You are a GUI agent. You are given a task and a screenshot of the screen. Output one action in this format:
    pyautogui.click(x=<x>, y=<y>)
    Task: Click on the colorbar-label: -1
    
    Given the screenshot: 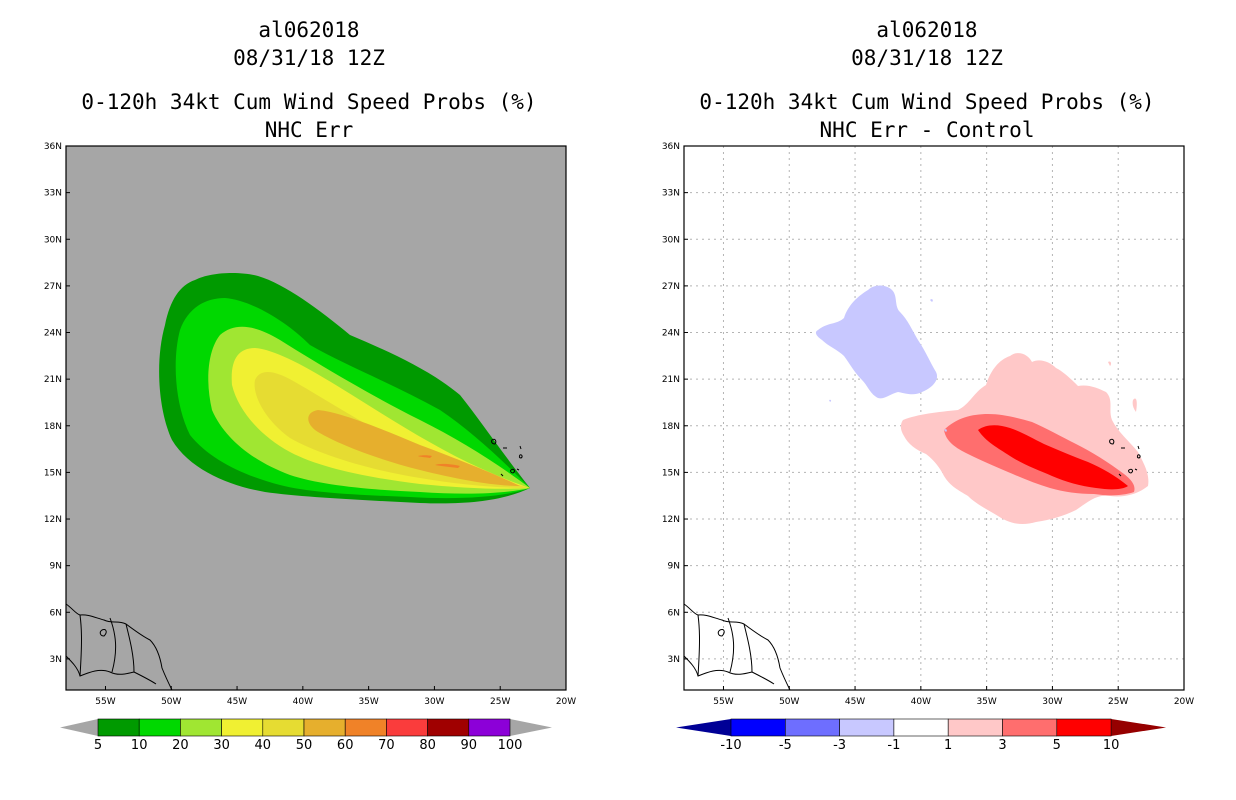 What is the action you would take?
    pyautogui.click(x=893, y=745)
    